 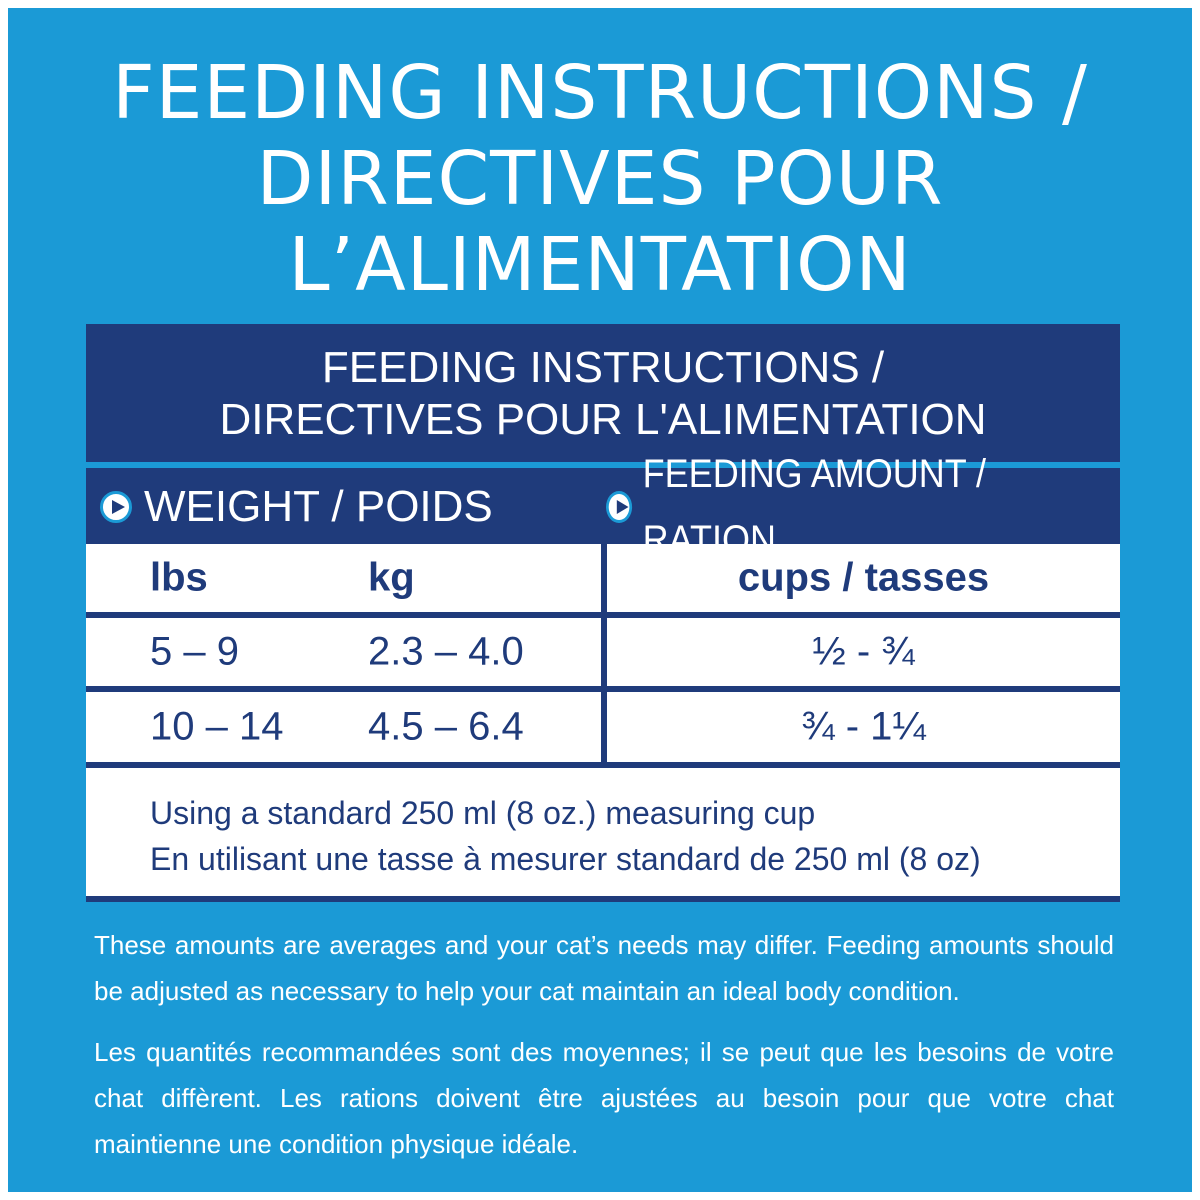 What do you see at coordinates (194, 651) in the screenshot?
I see `cell-lbs: 5 – 9` at bounding box center [194, 651].